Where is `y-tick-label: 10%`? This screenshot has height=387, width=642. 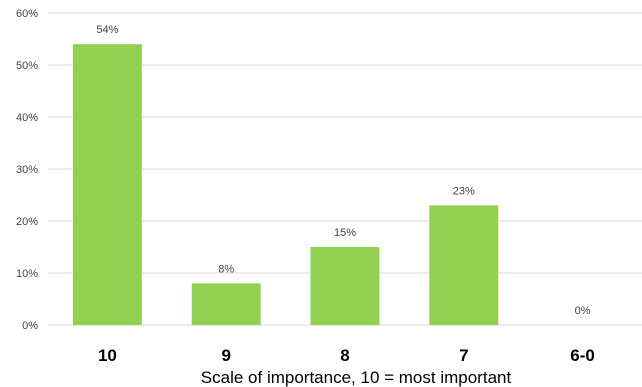 y-tick-label: 10% is located at coordinates (27, 274).